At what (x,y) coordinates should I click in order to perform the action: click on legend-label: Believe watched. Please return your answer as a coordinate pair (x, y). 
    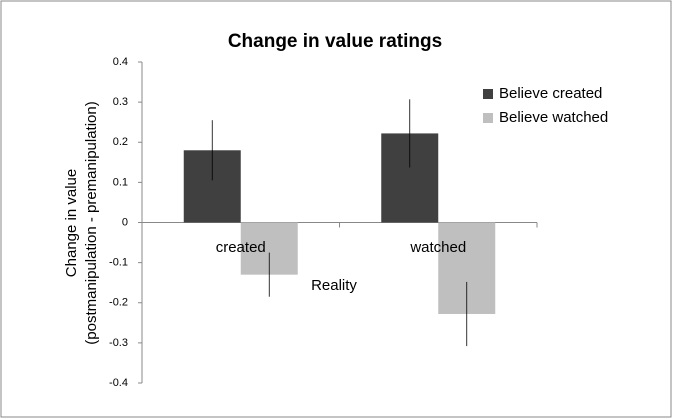
    Looking at the image, I should click on (553, 117).